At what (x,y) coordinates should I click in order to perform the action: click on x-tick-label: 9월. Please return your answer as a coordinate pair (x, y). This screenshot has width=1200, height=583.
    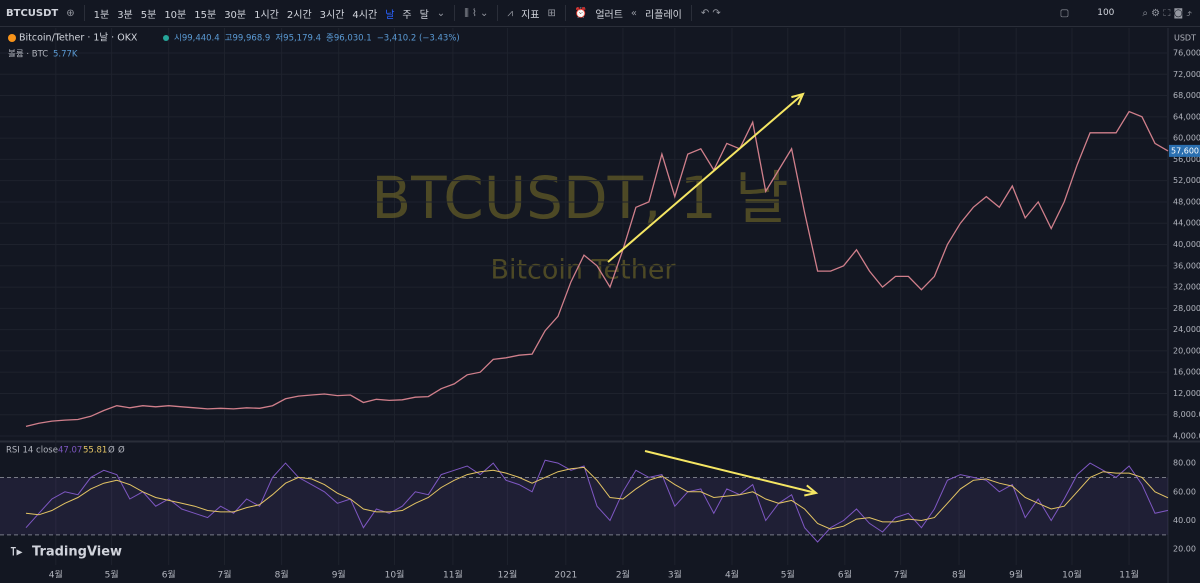
    Looking at the image, I should click on (1016, 575).